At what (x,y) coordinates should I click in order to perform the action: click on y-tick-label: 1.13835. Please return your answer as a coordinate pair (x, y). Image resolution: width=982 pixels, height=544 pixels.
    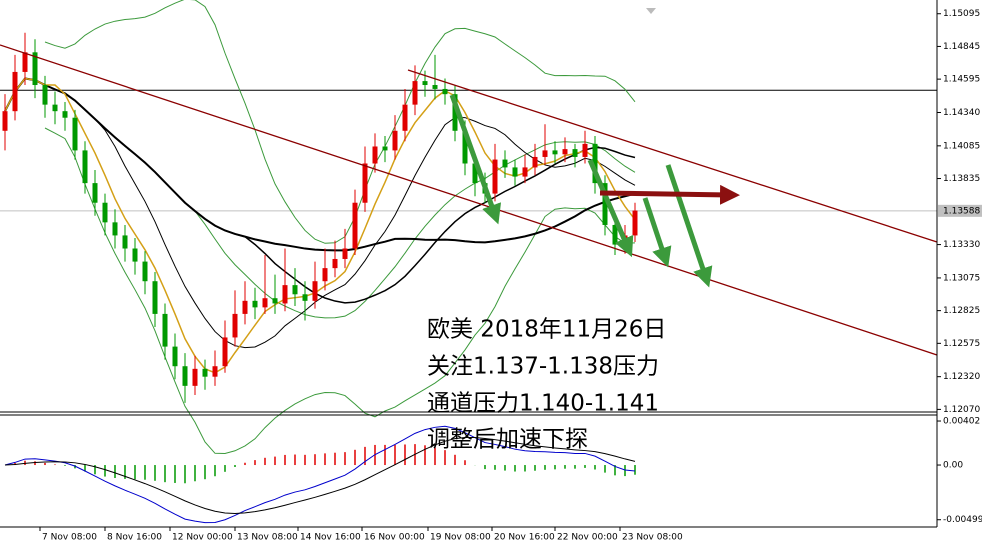
    Looking at the image, I should click on (961, 179).